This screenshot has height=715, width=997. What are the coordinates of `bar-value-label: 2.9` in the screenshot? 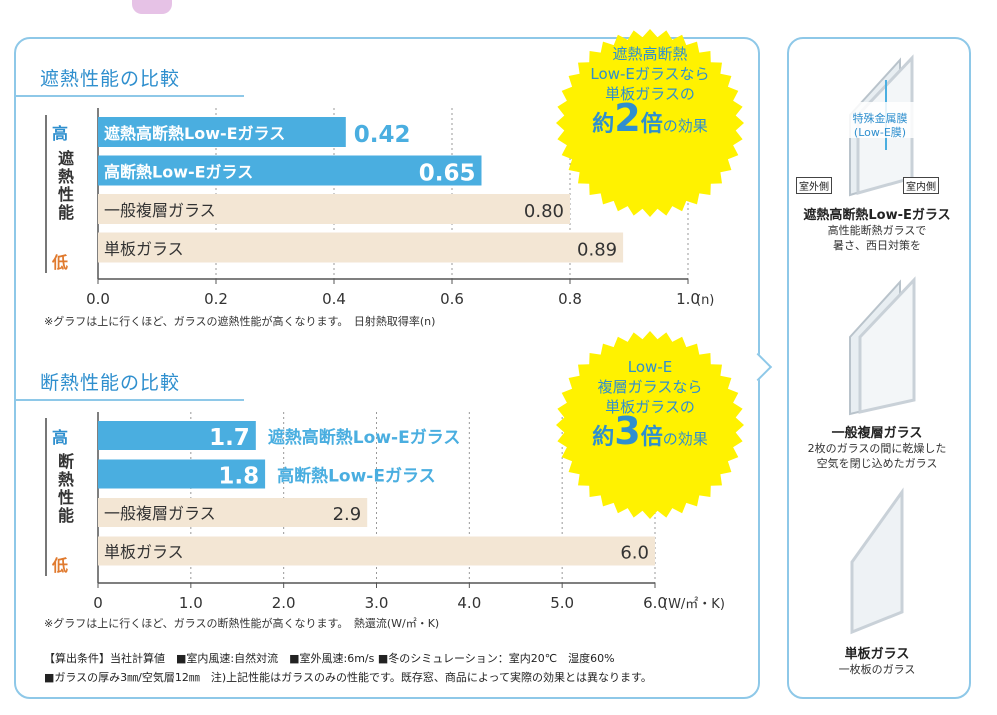 It's located at (347, 514).